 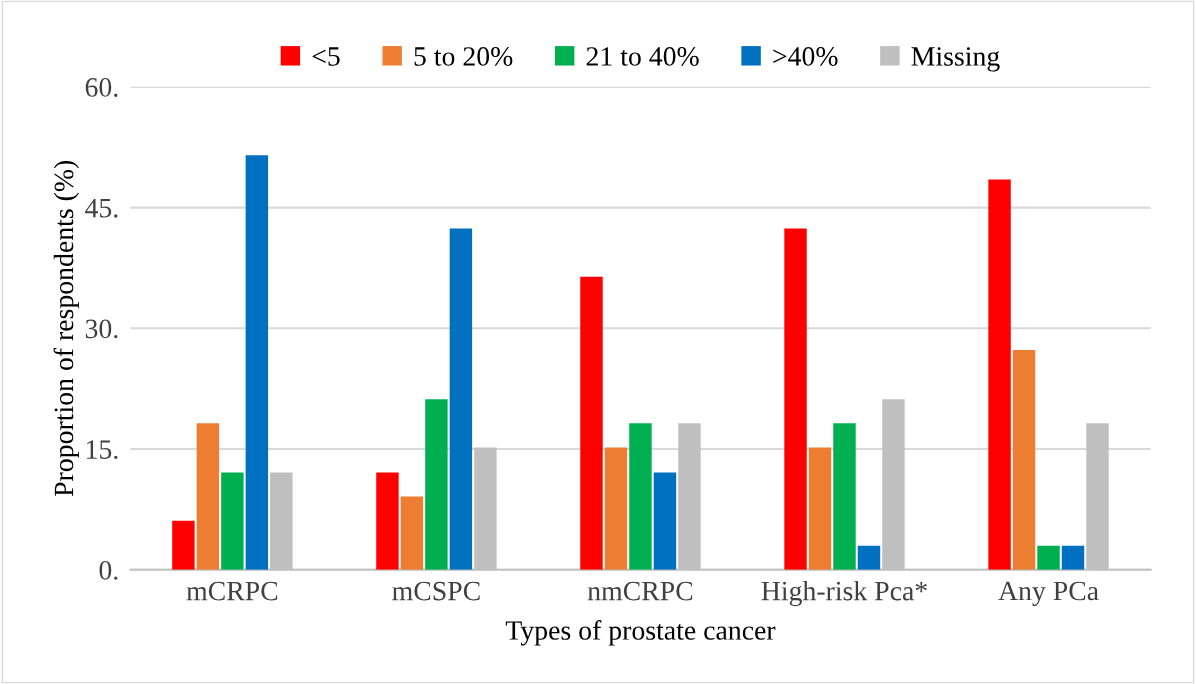 What do you see at coordinates (436, 591) in the screenshot?
I see `x-tick-label: mCSPC` at bounding box center [436, 591].